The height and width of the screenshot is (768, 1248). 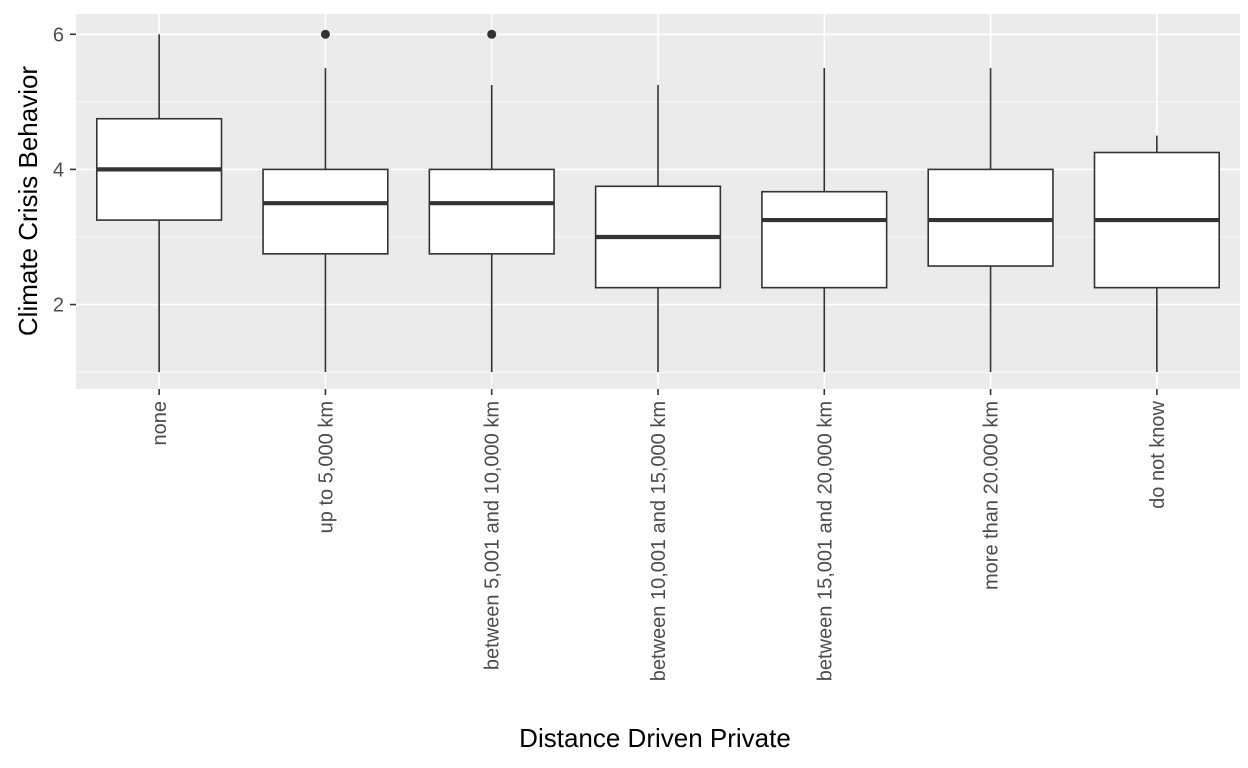 What do you see at coordinates (58, 306) in the screenshot?
I see `y-tick-label: 2` at bounding box center [58, 306].